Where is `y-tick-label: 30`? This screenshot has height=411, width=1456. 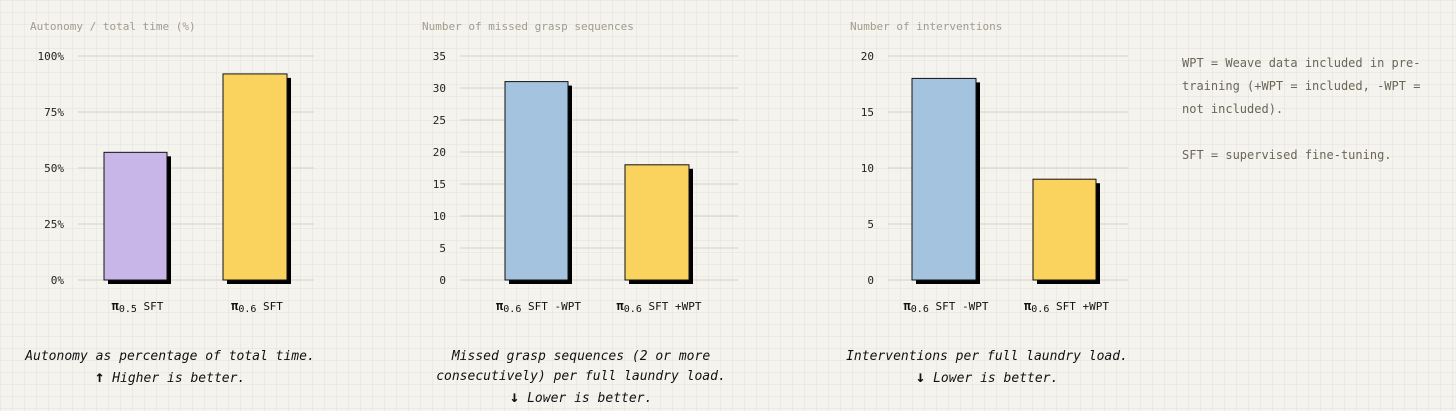
y-tick-label: 30 is located at coordinates (439, 88).